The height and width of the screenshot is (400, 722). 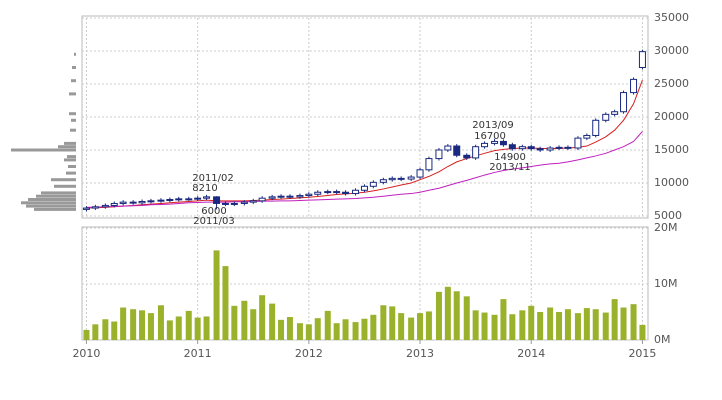 What do you see at coordinates (671, 50) in the screenshot?
I see `y-tick-label: 30000` at bounding box center [671, 50].